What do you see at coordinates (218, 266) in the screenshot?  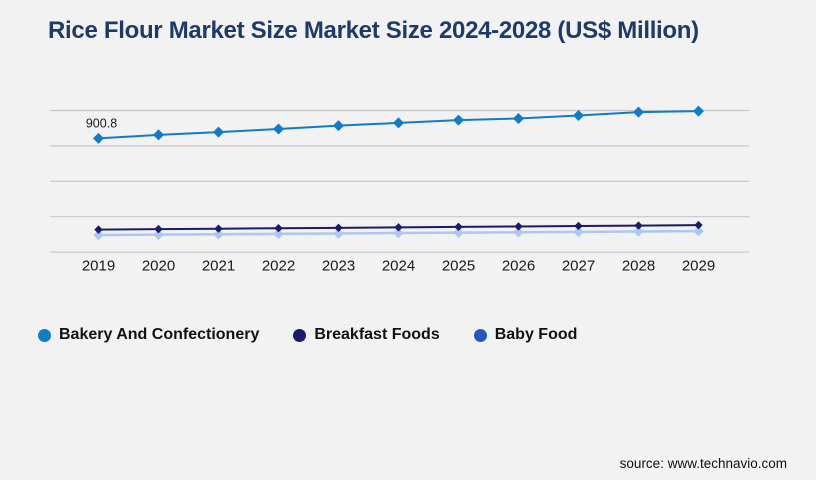 I see `x-axis-label: 2021` at bounding box center [218, 266].